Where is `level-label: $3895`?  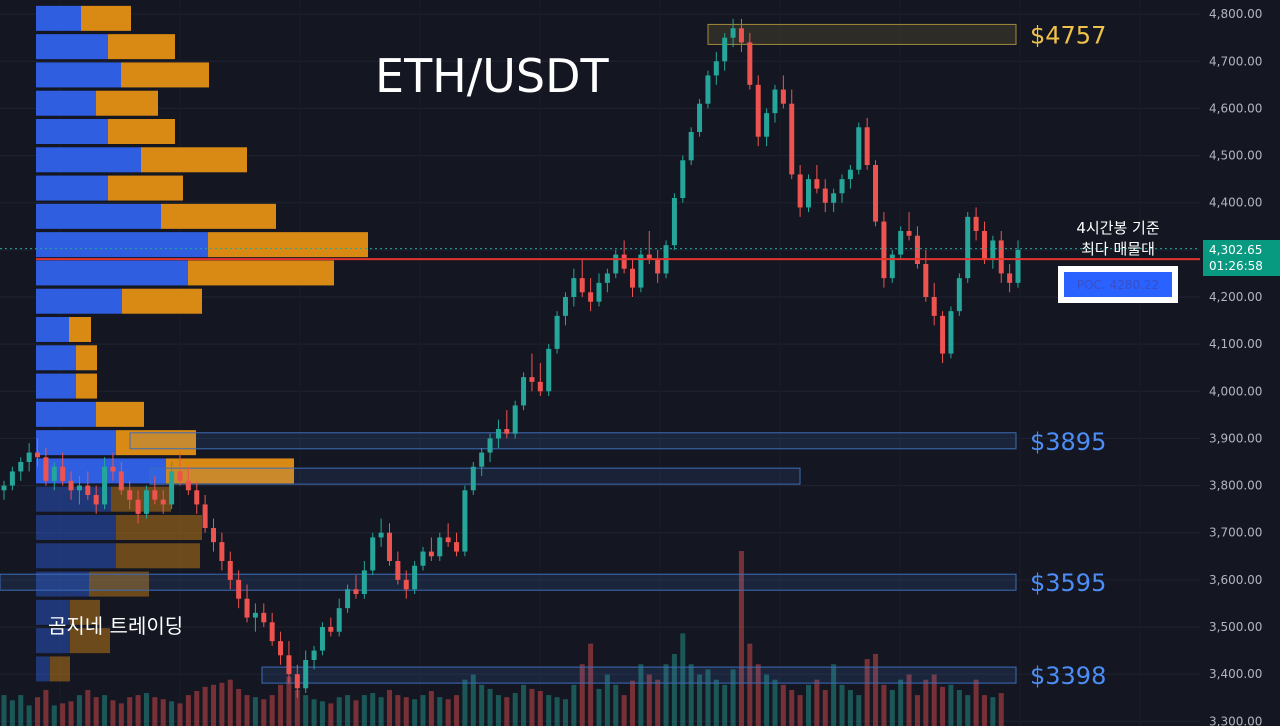 level-label: $3895 is located at coordinates (1068, 442).